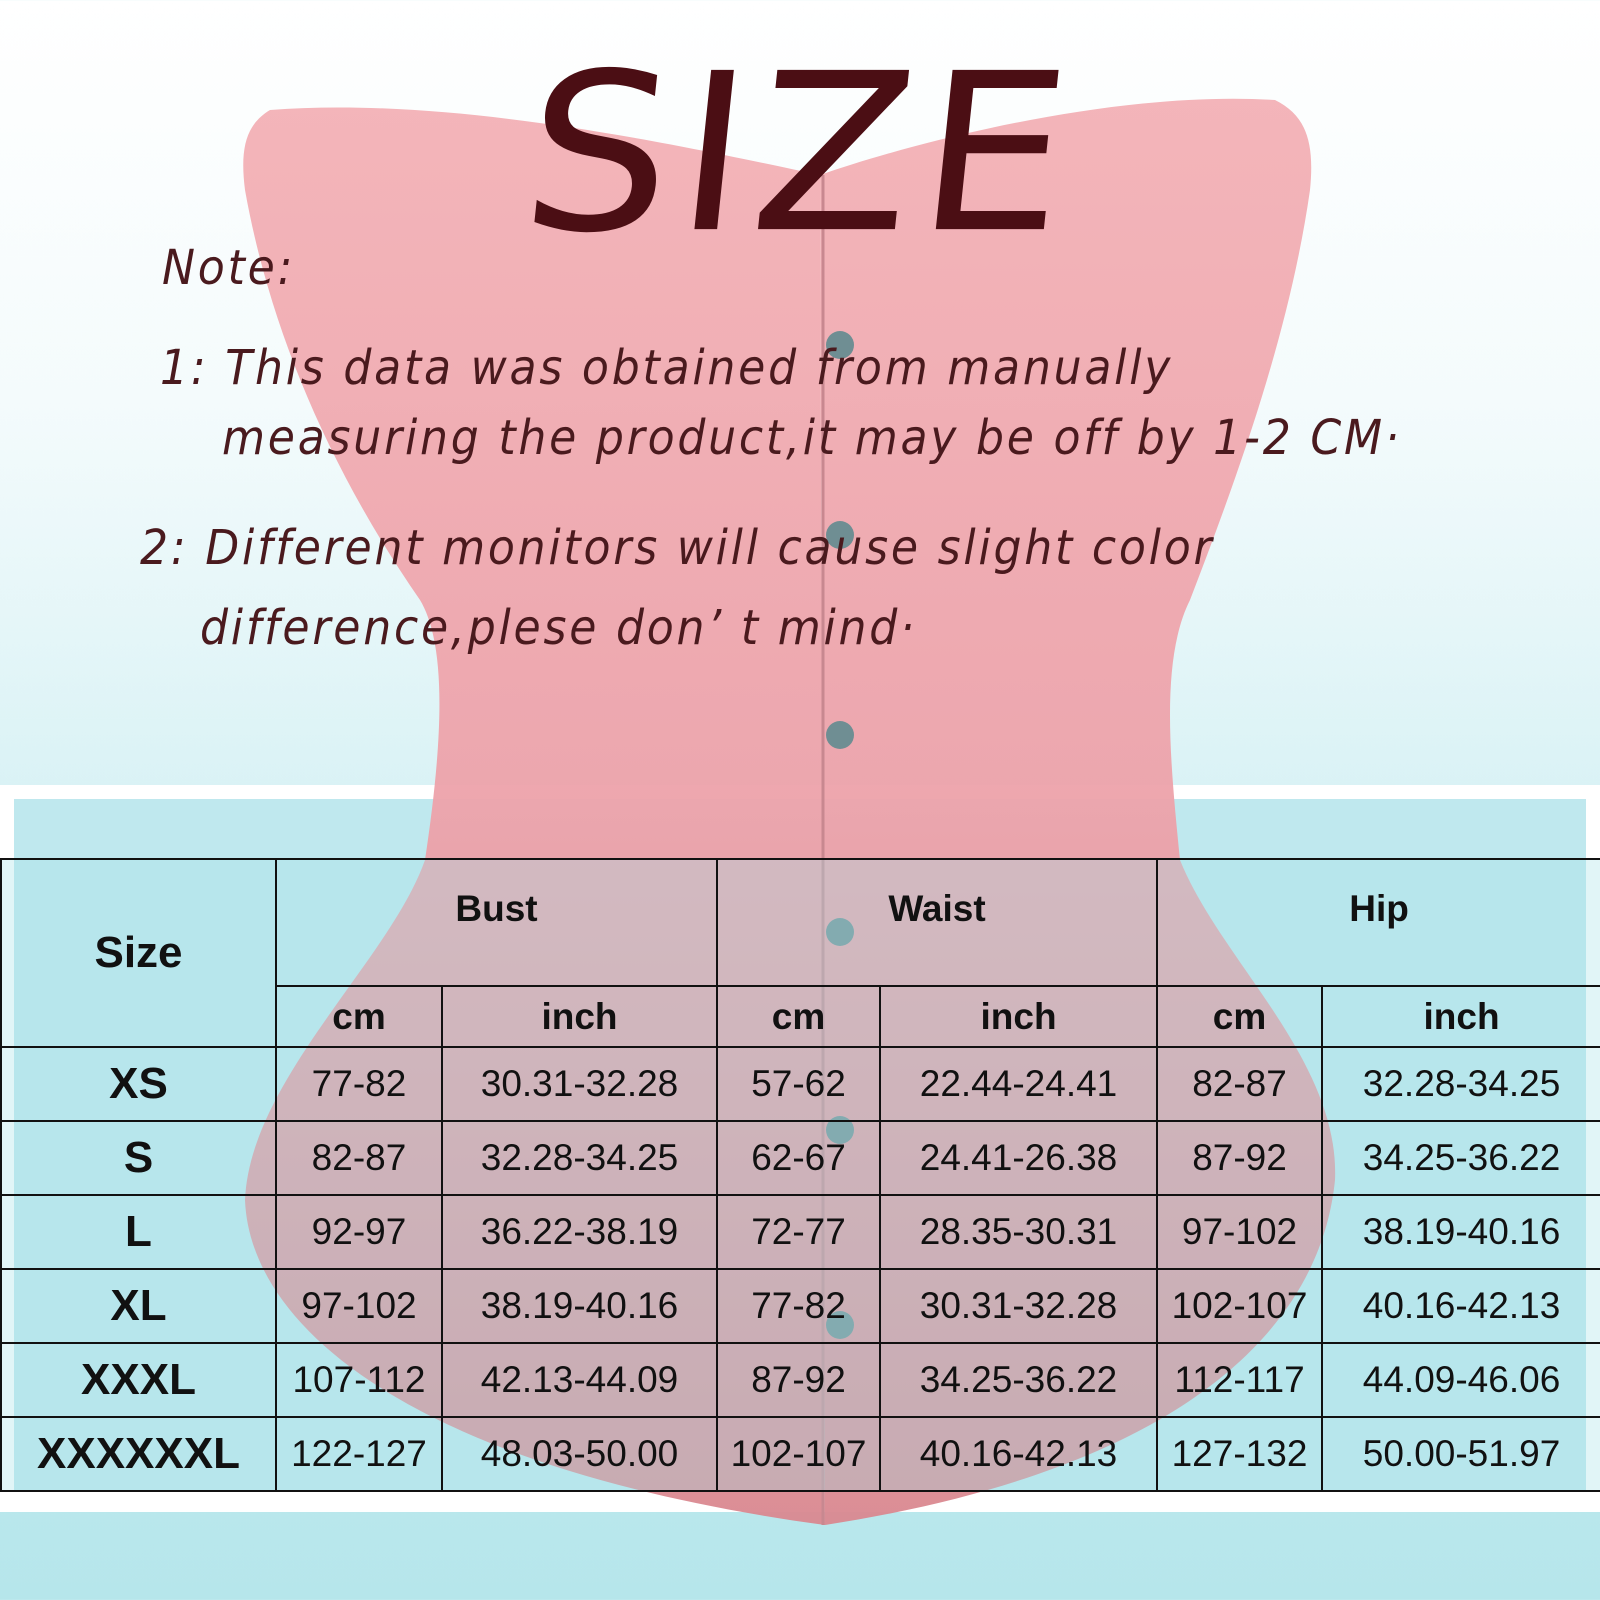 Image resolution: width=1600 pixels, height=1600 pixels. Describe the element at coordinates (229, 268) in the screenshot. I see `note-heading: Note:` at that location.